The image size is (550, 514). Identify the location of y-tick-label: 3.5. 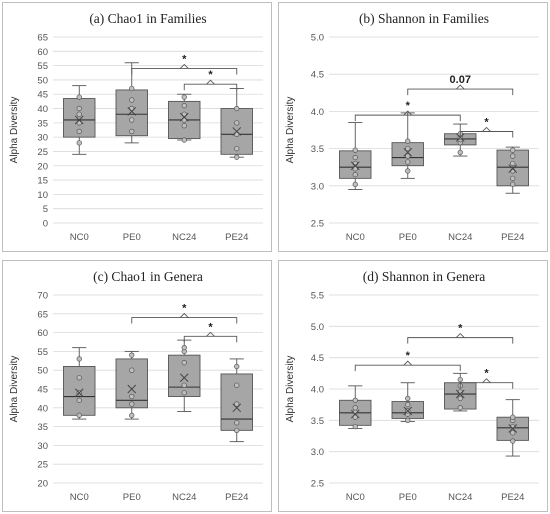
(317, 421).